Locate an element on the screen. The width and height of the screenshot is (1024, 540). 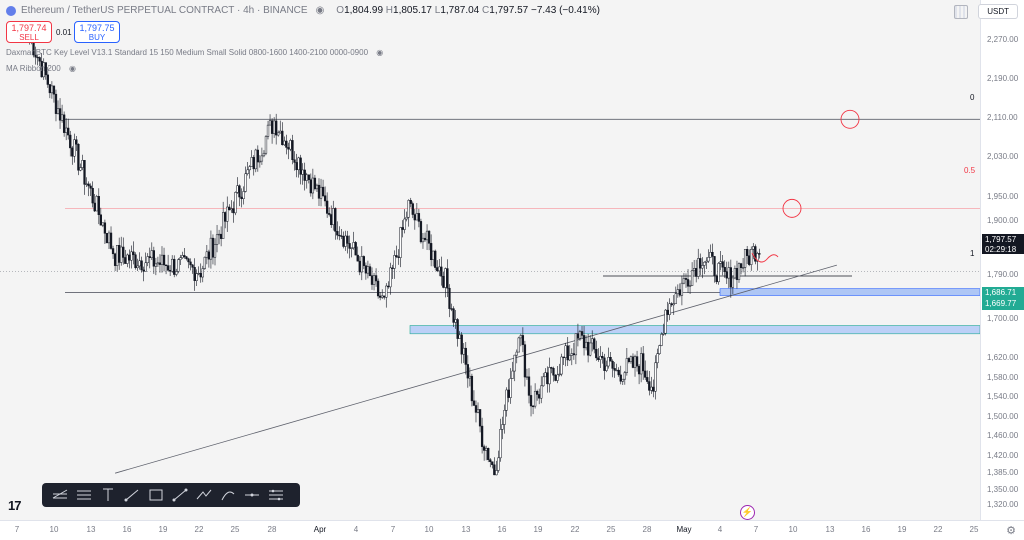
demand-zone is located at coordinates (849, 292).